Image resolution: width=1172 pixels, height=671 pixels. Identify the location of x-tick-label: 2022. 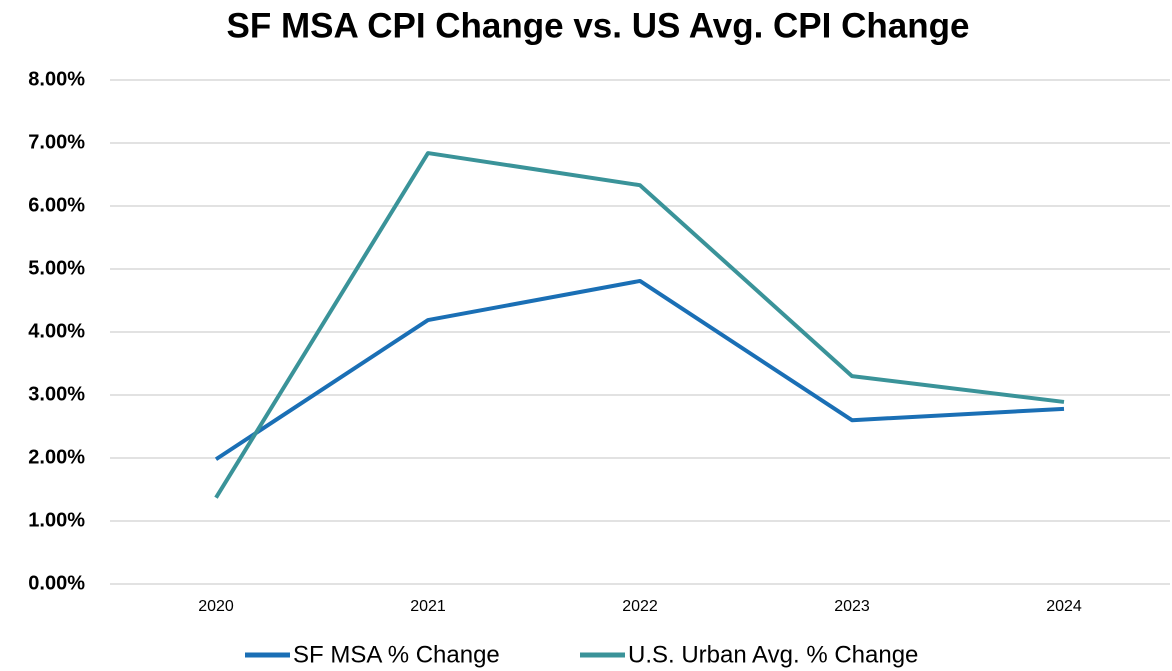
(640, 606).